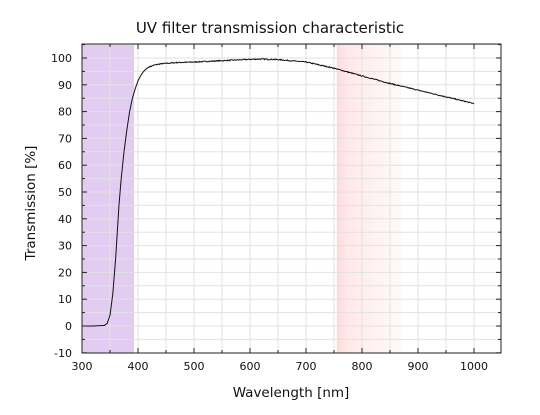 Image resolution: width=540 pixels, height=415 pixels. Describe the element at coordinates (65, 299) in the screenshot. I see `y-tick-label-10: 10` at that location.